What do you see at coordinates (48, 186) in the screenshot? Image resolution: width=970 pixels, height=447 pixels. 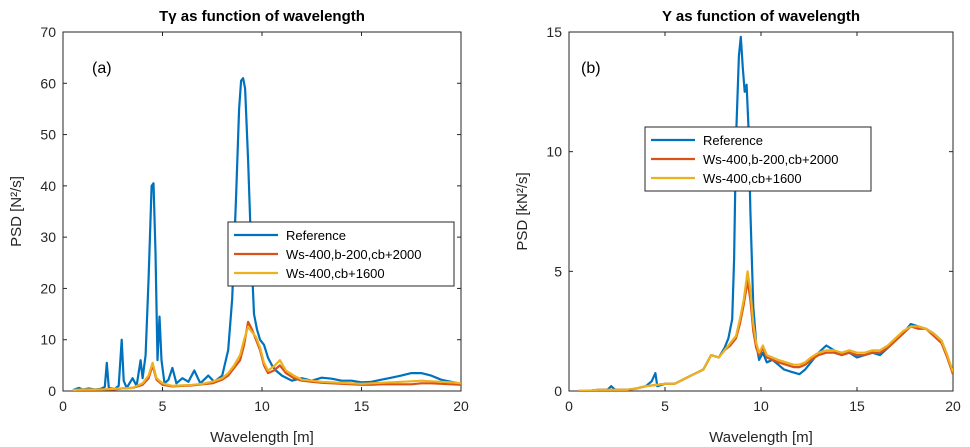 I see `y-tick-label: 40` at bounding box center [48, 186].